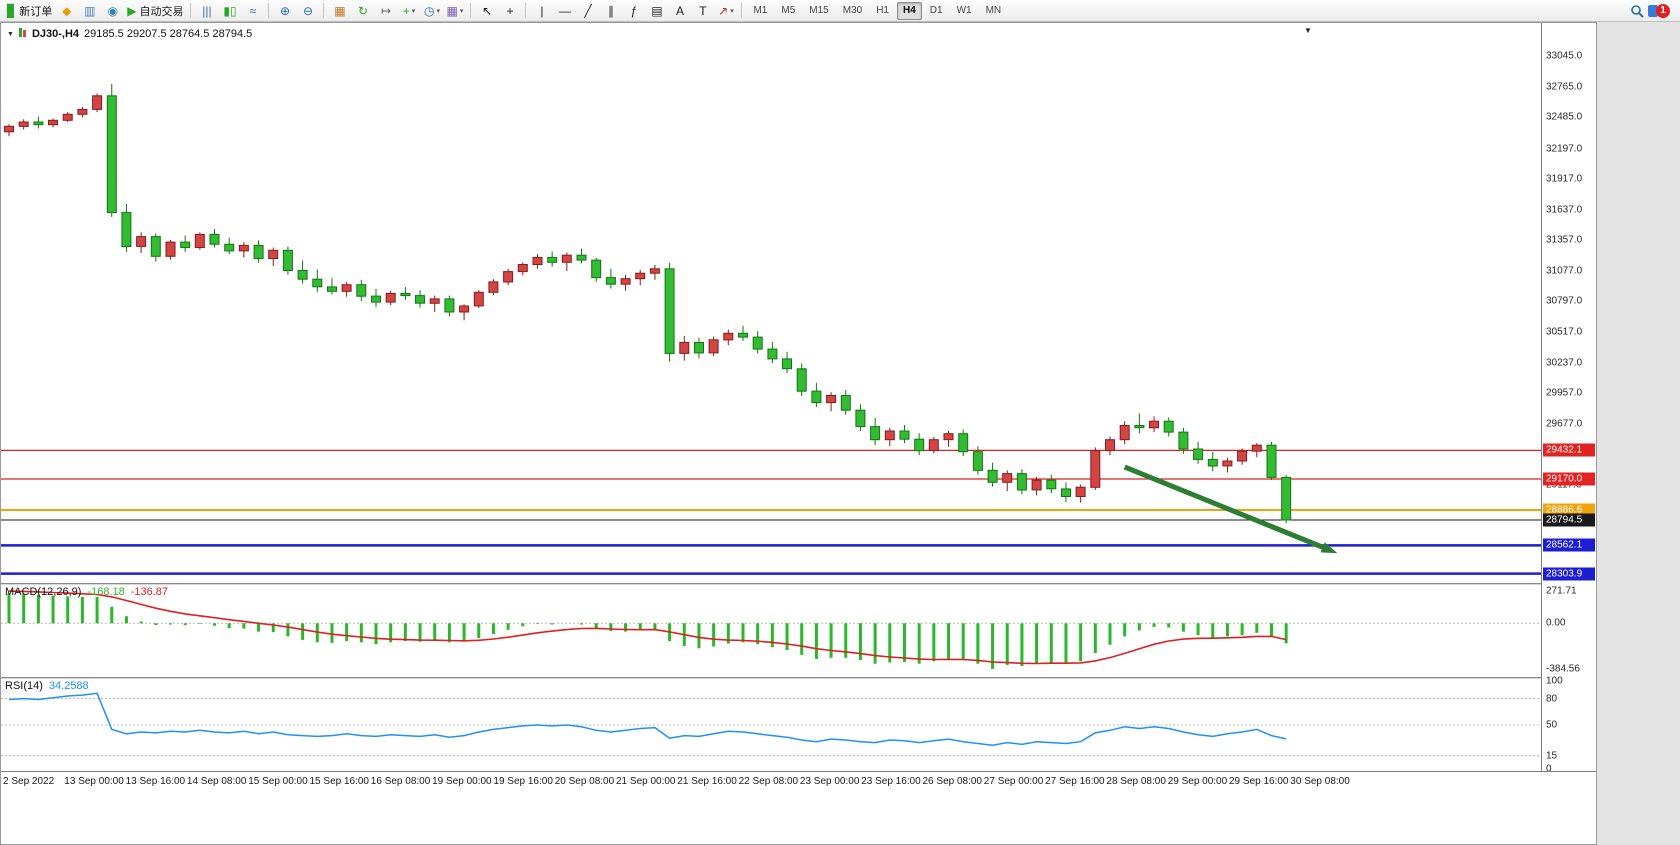 This screenshot has width=1680, height=845. What do you see at coordinates (155, 781) in the screenshot?
I see `date-axis-label: 13 Sep 16:00` at bounding box center [155, 781].